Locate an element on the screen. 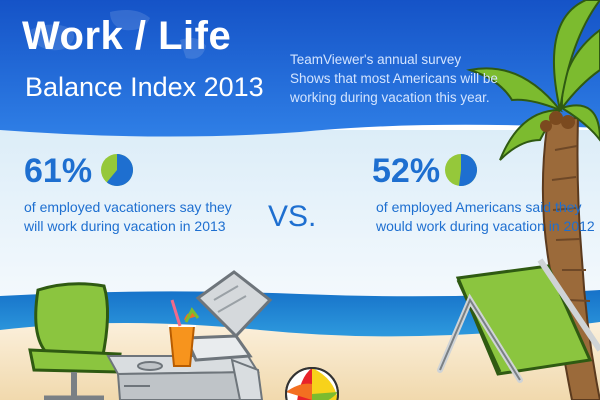 Image resolution: width=600 pixels, height=400 pixels. pie-slice-2012 is located at coordinates (468, 169).